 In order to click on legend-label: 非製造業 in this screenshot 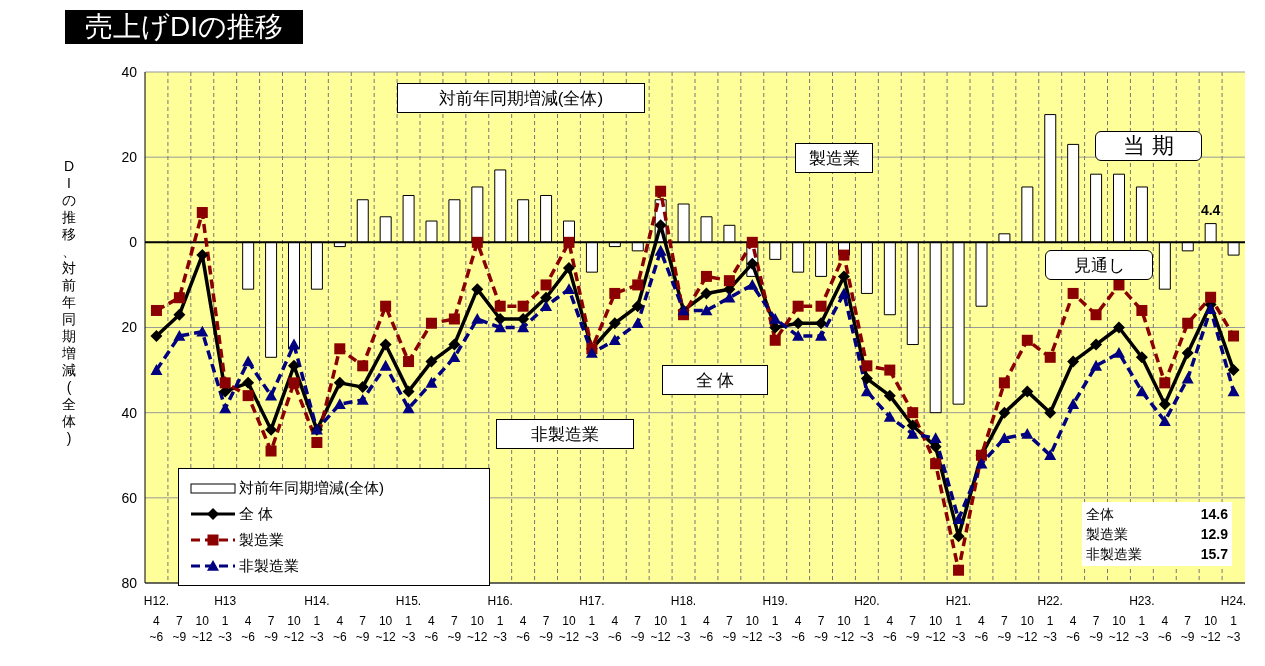, I will do `click(269, 566)`.